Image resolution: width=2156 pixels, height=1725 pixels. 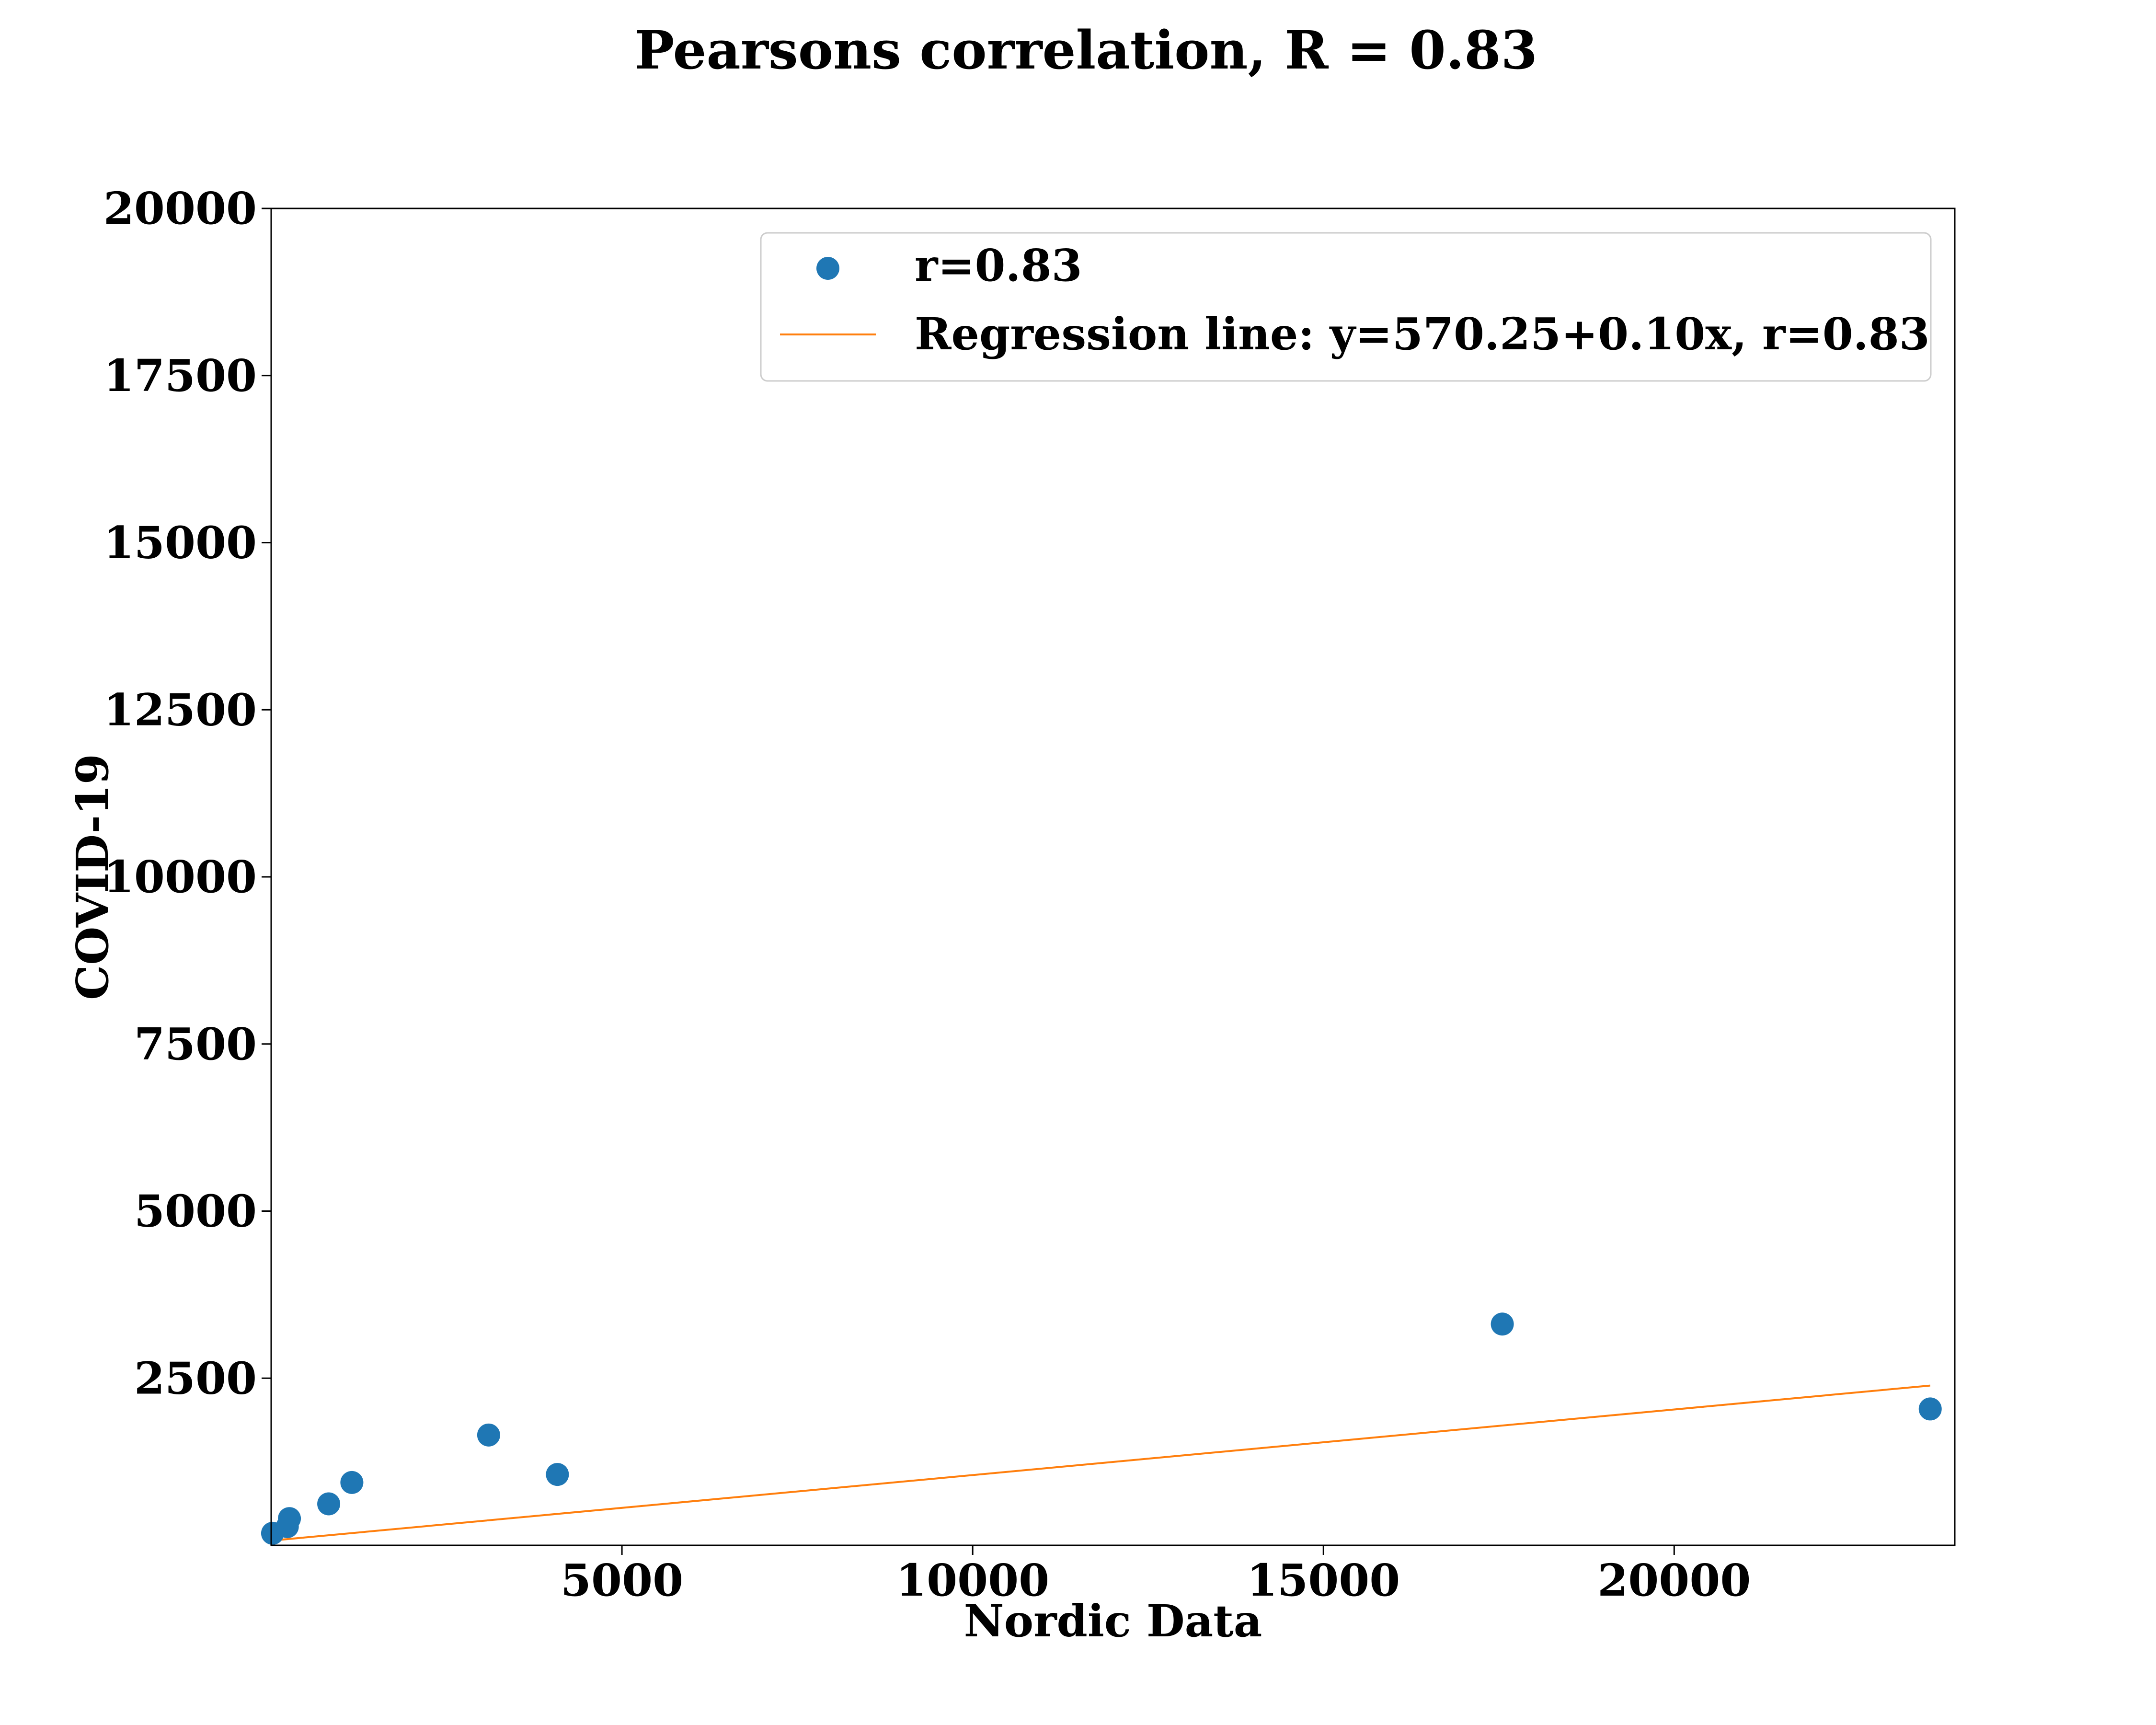 I want to click on legend-box, so click(x=1346, y=307).